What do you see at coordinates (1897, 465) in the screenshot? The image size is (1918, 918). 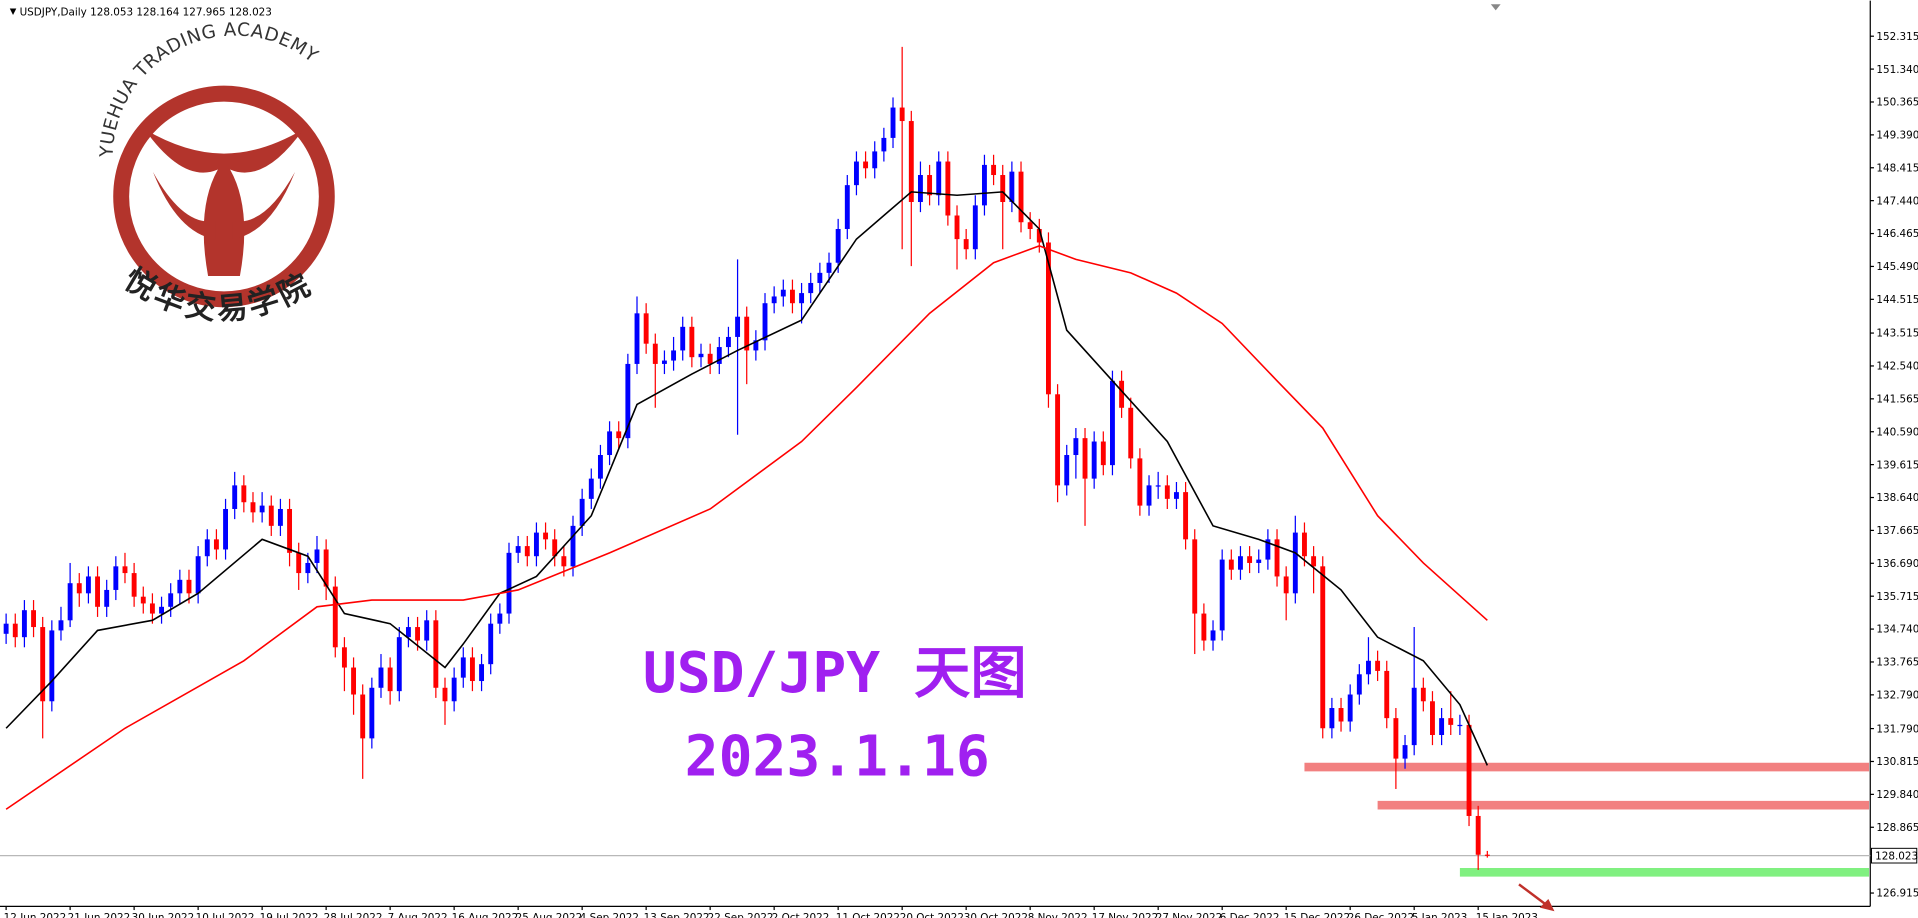 I see `y-tick-label: 139.615` at bounding box center [1897, 465].